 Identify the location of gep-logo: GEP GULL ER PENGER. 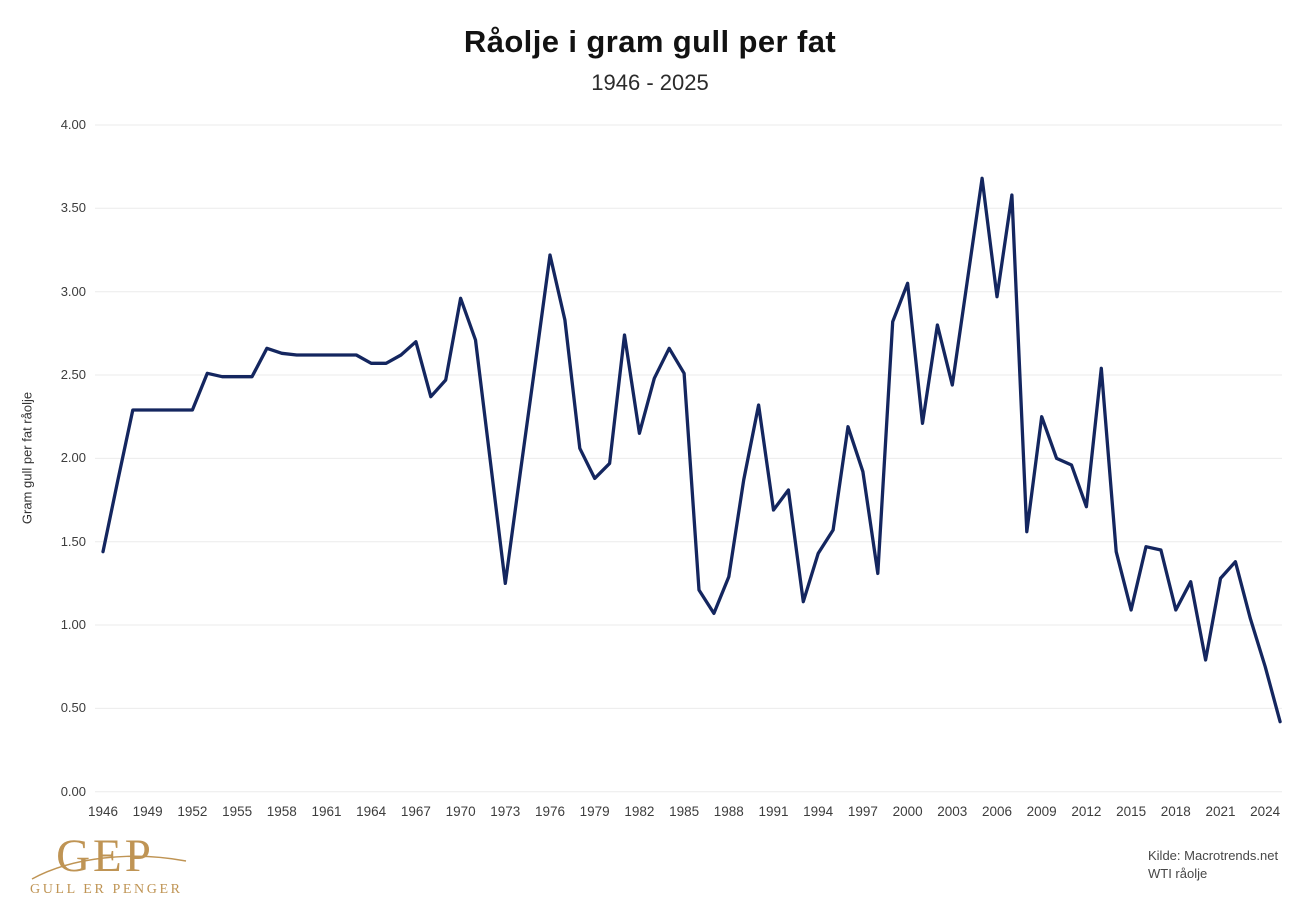
(115, 866).